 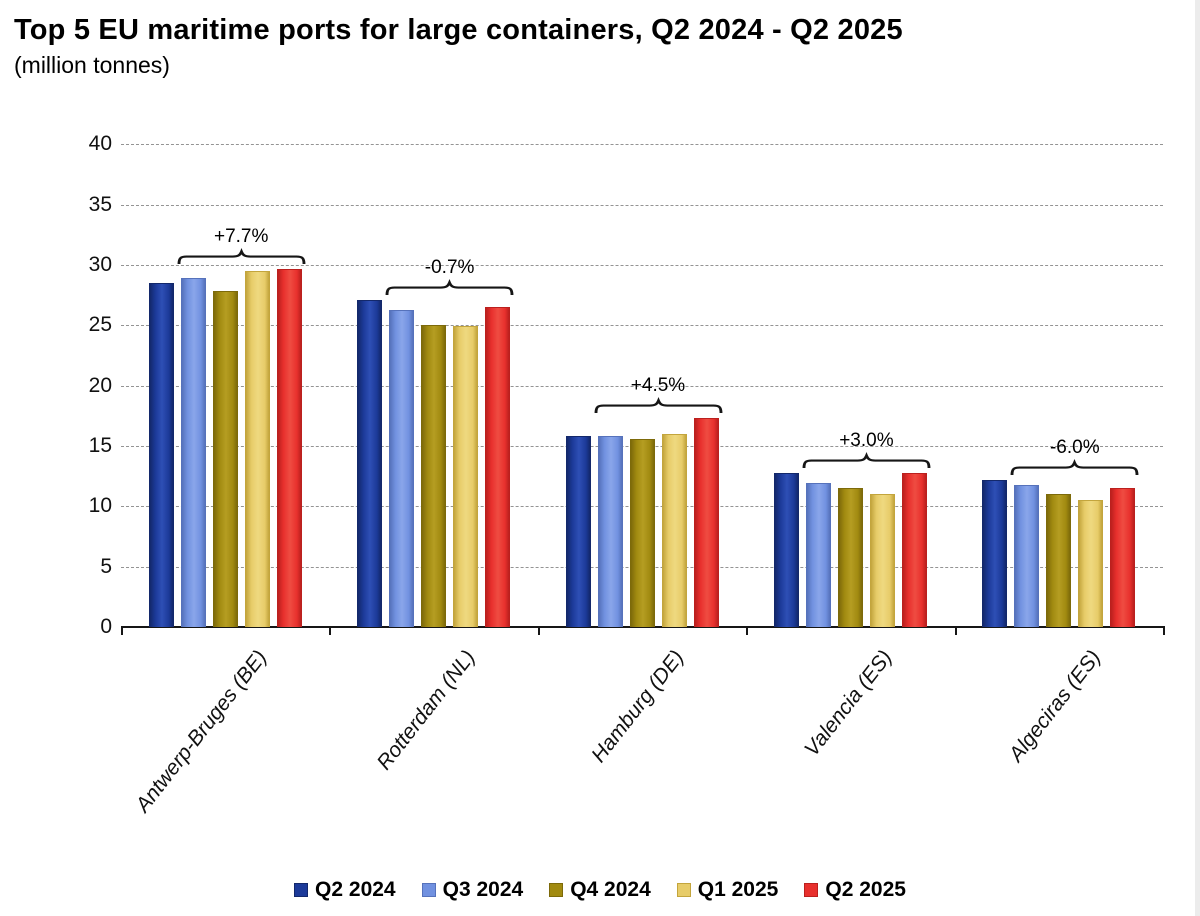 I want to click on y-axis-tick-label: 40, so click(x=100, y=144).